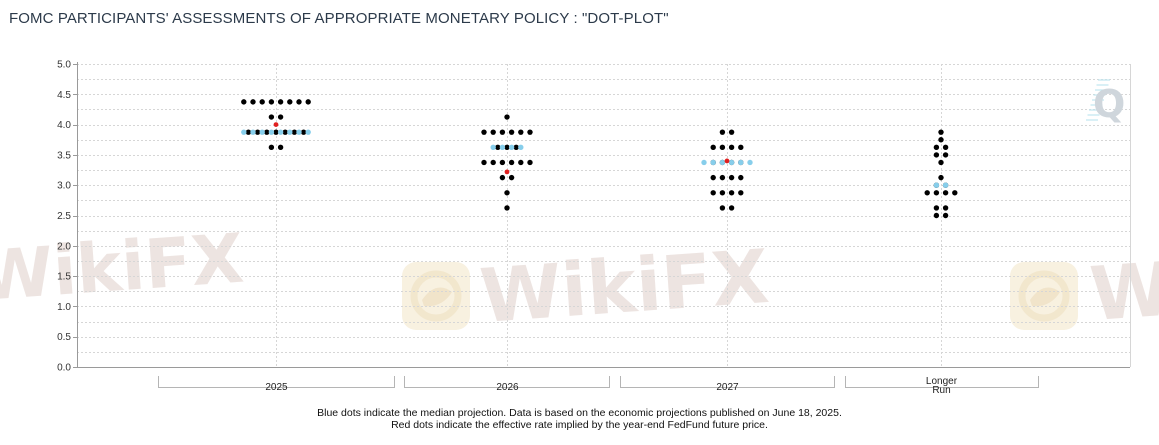  I want to click on y-tick-label: 3.0, so click(64, 186).